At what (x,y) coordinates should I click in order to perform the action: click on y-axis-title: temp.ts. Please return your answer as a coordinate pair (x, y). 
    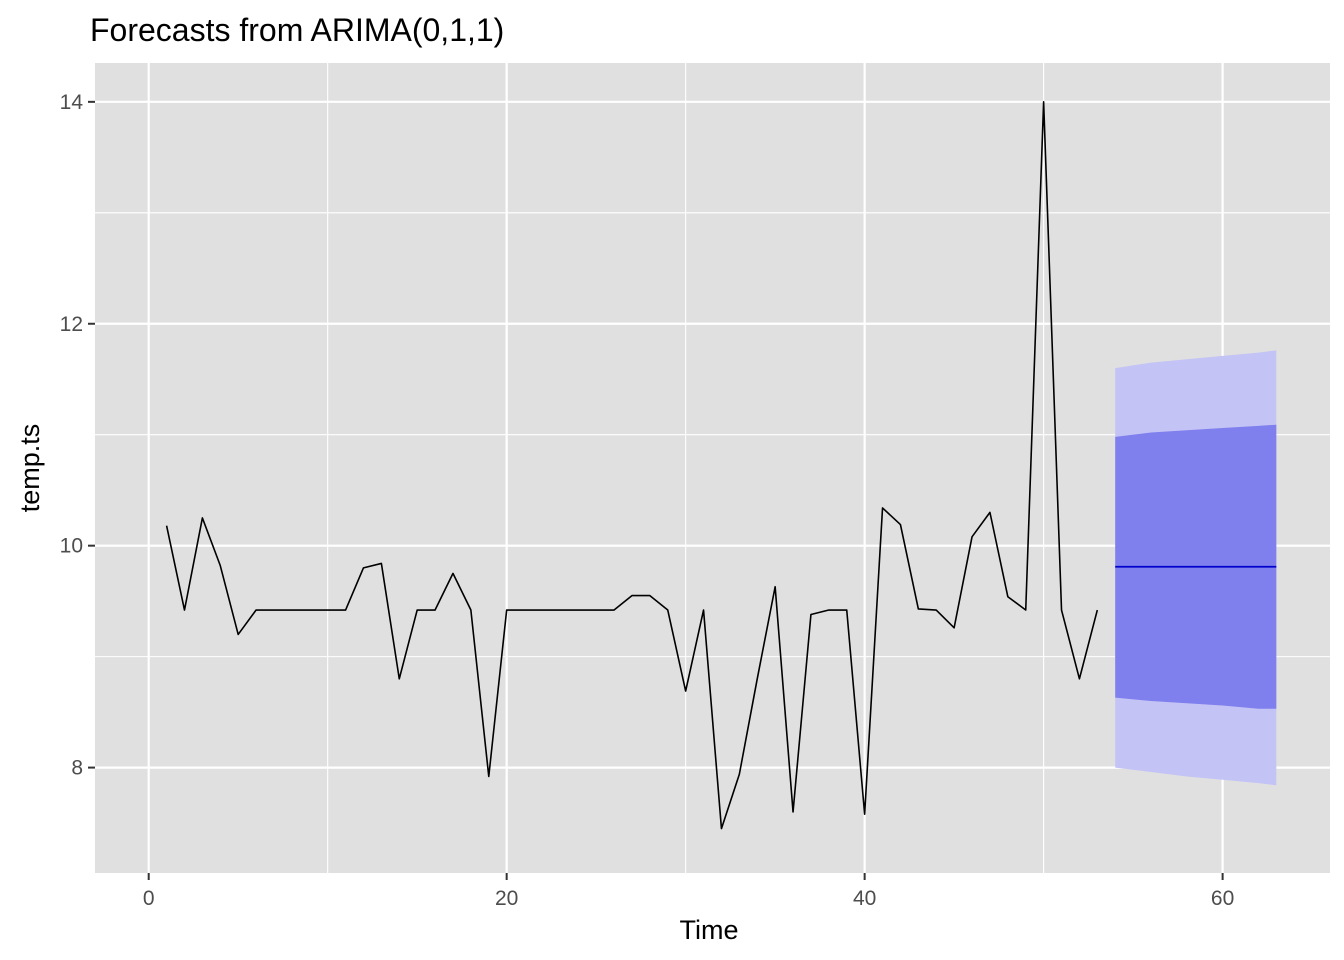
    Looking at the image, I should click on (30, 468).